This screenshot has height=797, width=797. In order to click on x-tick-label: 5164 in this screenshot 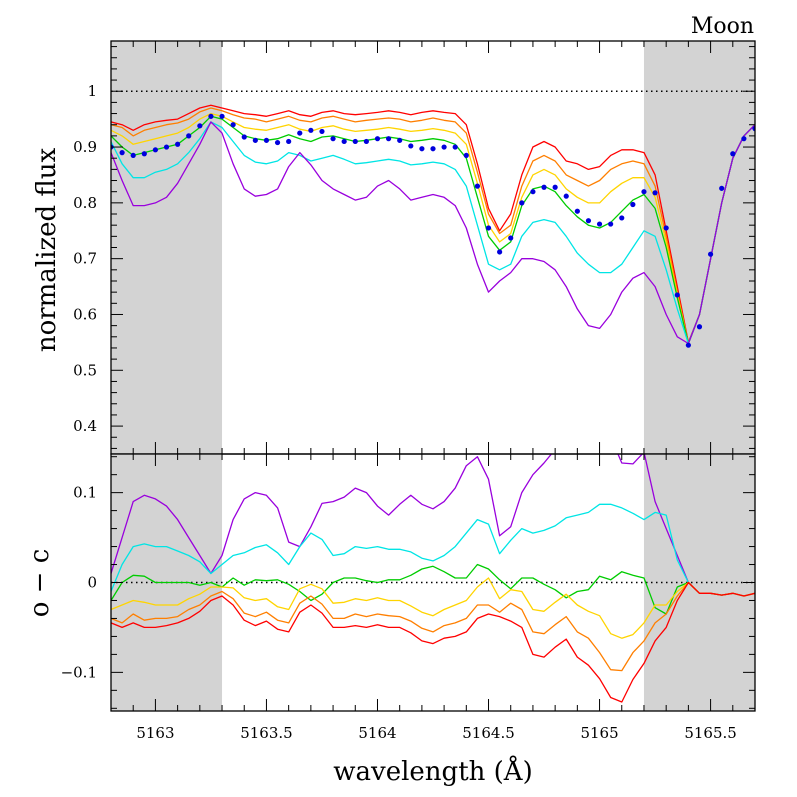, I will do `click(377, 733)`.